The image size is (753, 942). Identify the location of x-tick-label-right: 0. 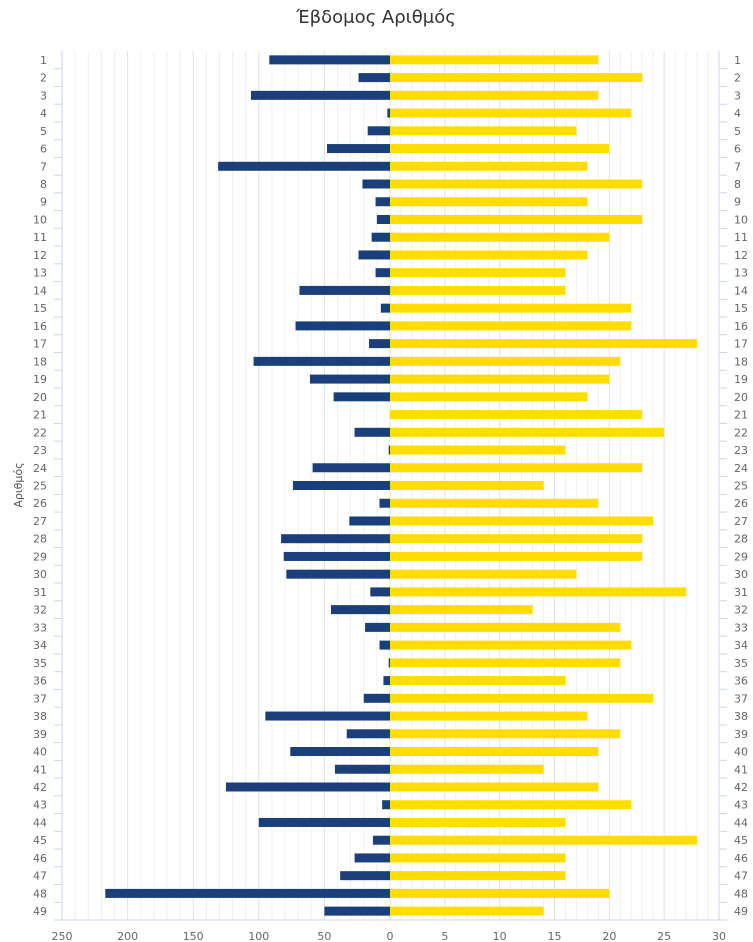
(390, 936).